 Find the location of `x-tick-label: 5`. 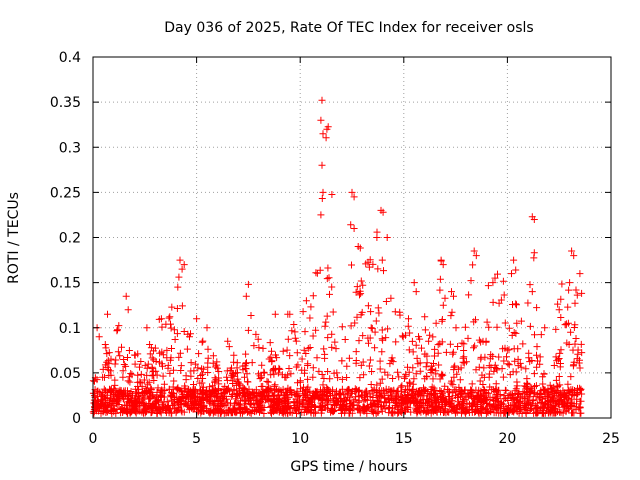

x-tick-label: 5 is located at coordinates (196, 439).